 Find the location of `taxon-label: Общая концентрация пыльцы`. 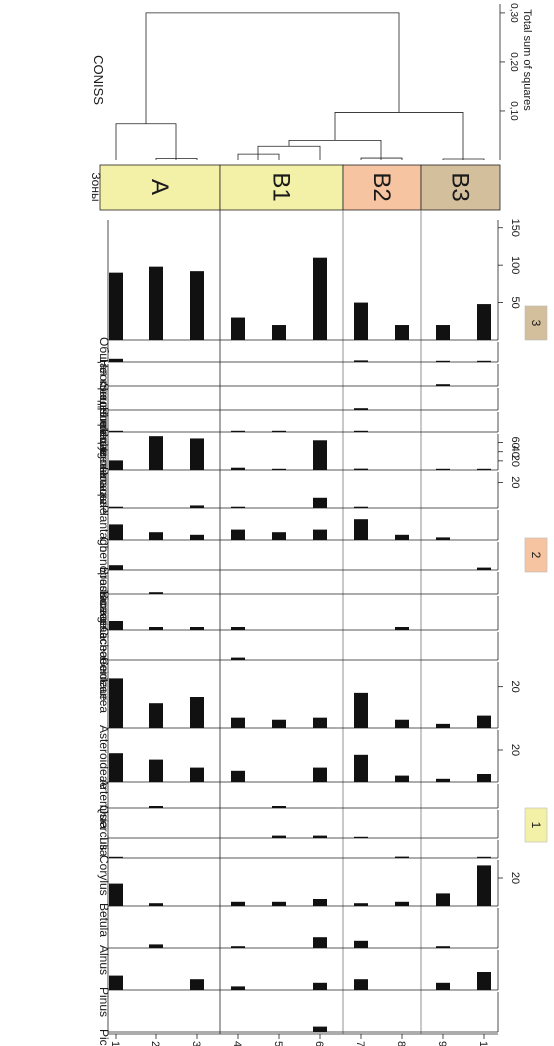

taxon-label: Общая концентрация пыльцы is located at coordinates (104, 420).